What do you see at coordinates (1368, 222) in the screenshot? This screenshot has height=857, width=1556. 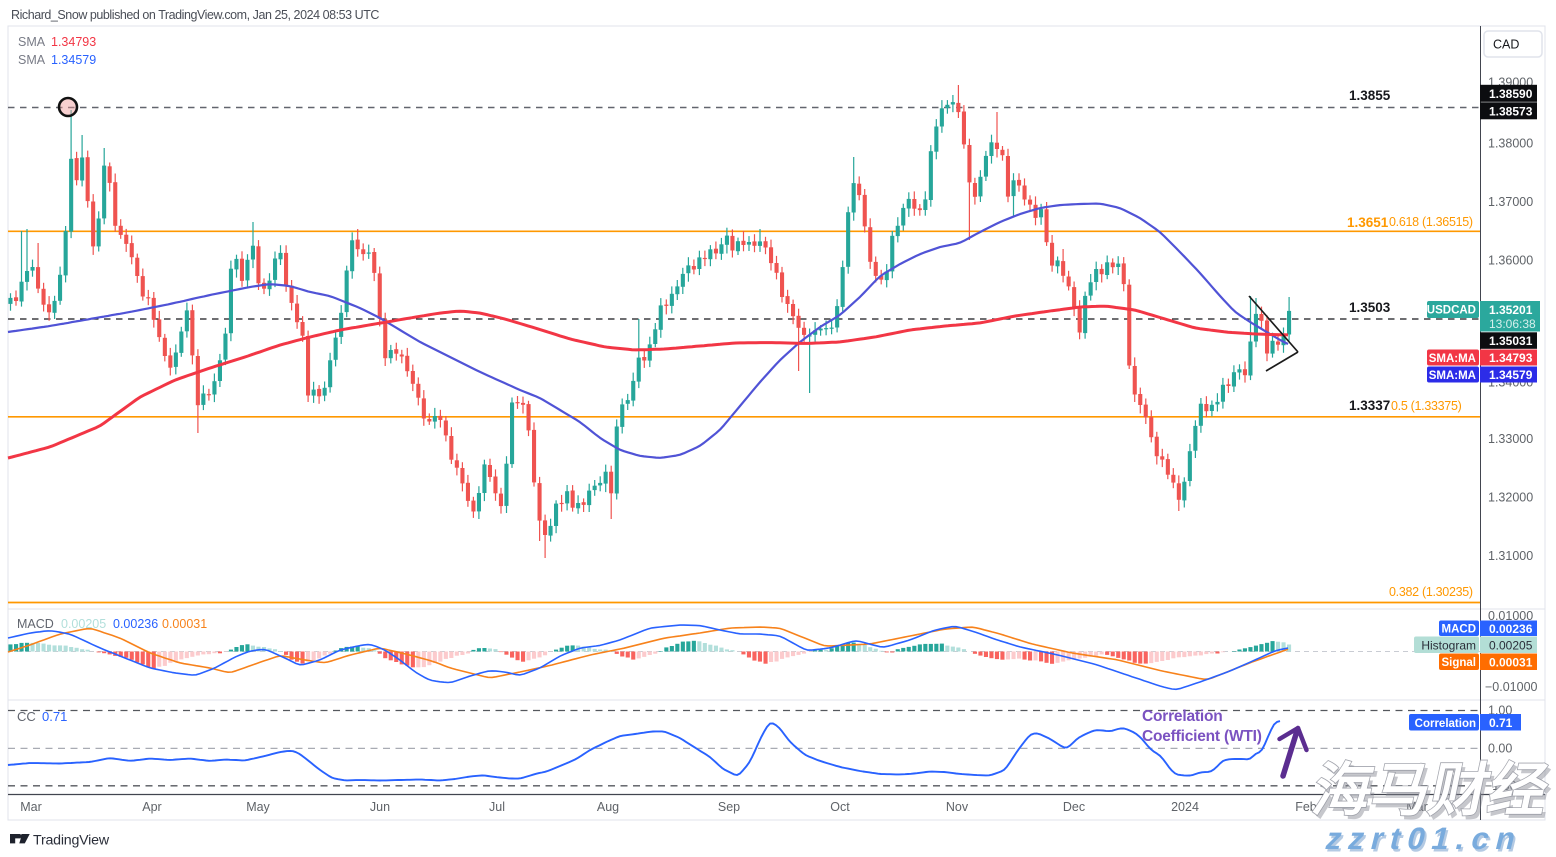 I see `svg-text: 1.3651` at bounding box center [1368, 222].